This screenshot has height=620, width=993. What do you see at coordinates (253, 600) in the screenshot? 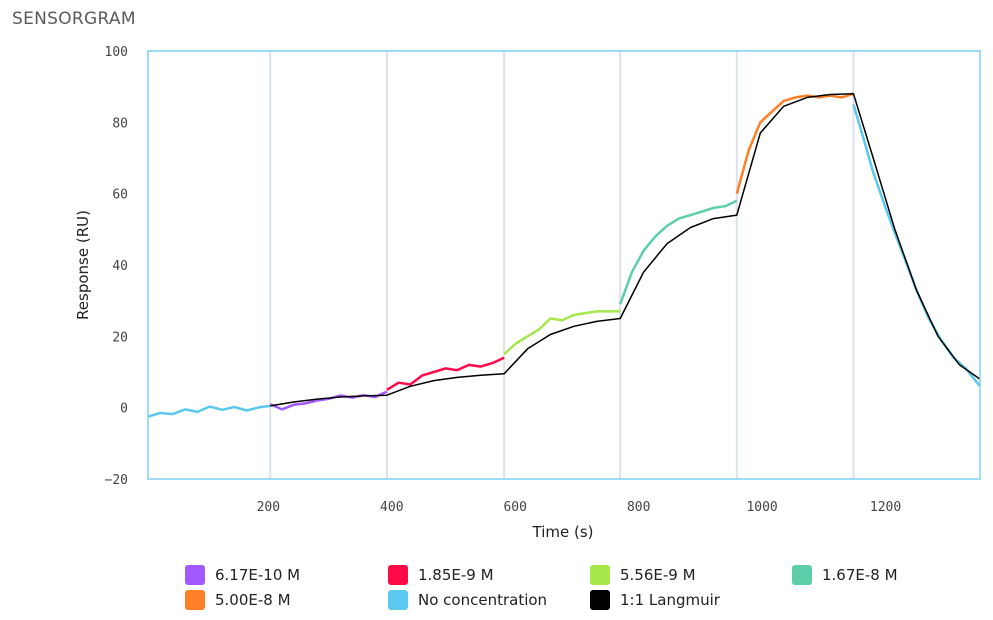
I see `legend-label: 5.00E-8 M` at bounding box center [253, 600].